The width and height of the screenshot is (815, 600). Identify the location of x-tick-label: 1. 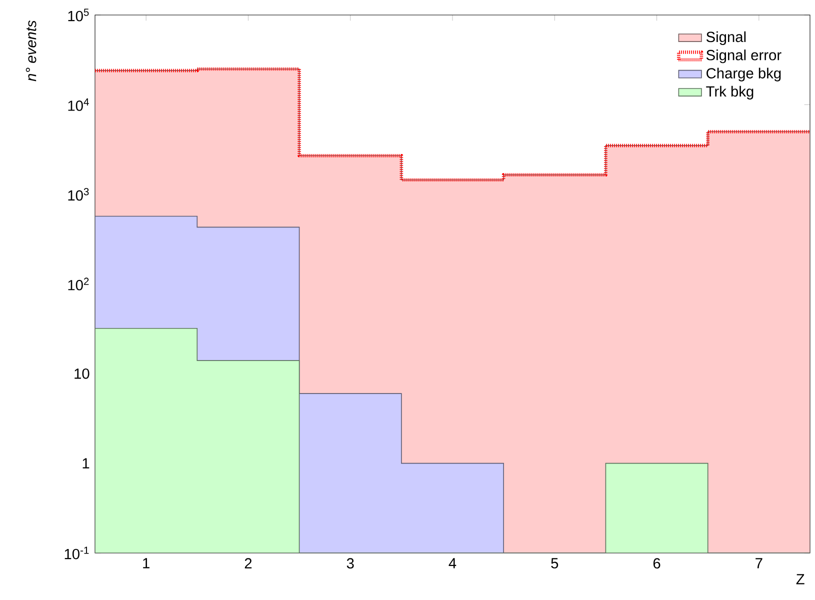
(146, 563).